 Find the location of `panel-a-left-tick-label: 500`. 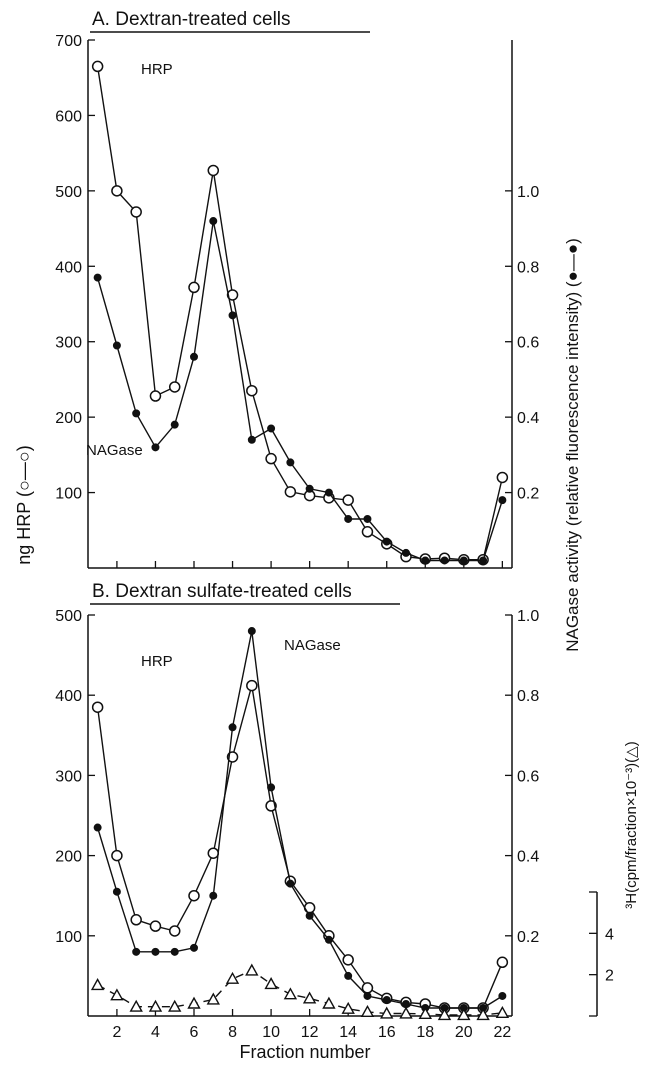

panel-a-left-tick-label: 500 is located at coordinates (68, 192).